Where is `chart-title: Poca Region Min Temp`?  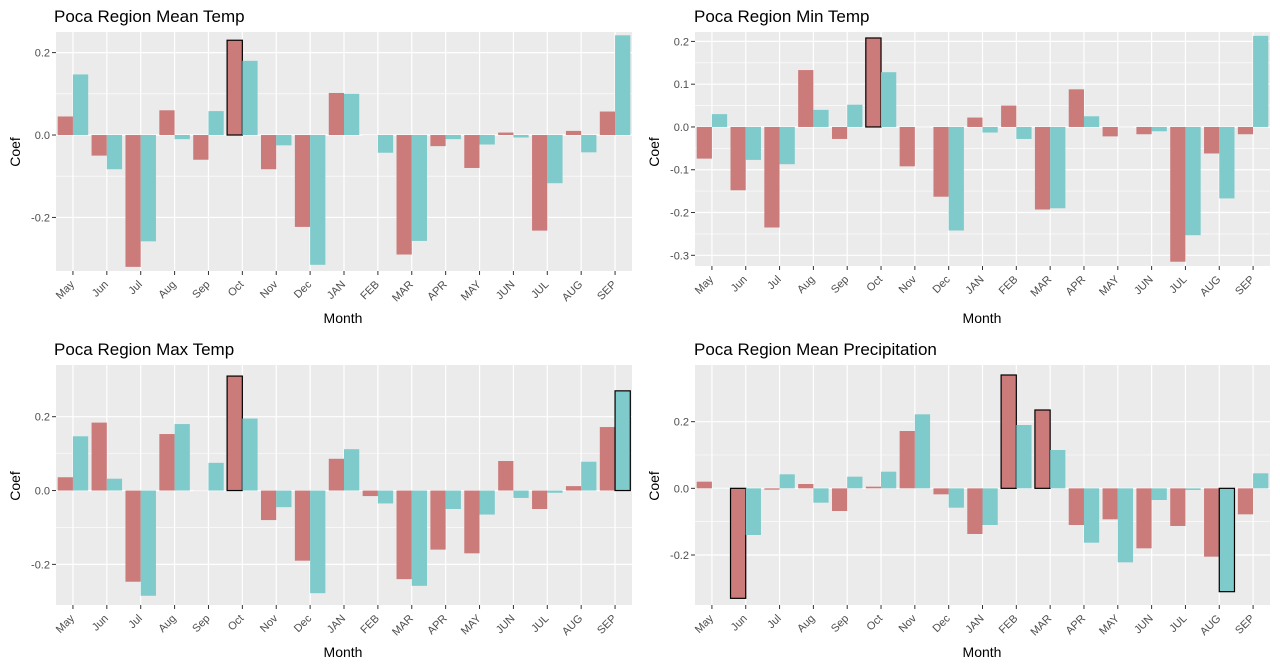
chart-title: Poca Region Min Temp is located at coordinates (781, 16).